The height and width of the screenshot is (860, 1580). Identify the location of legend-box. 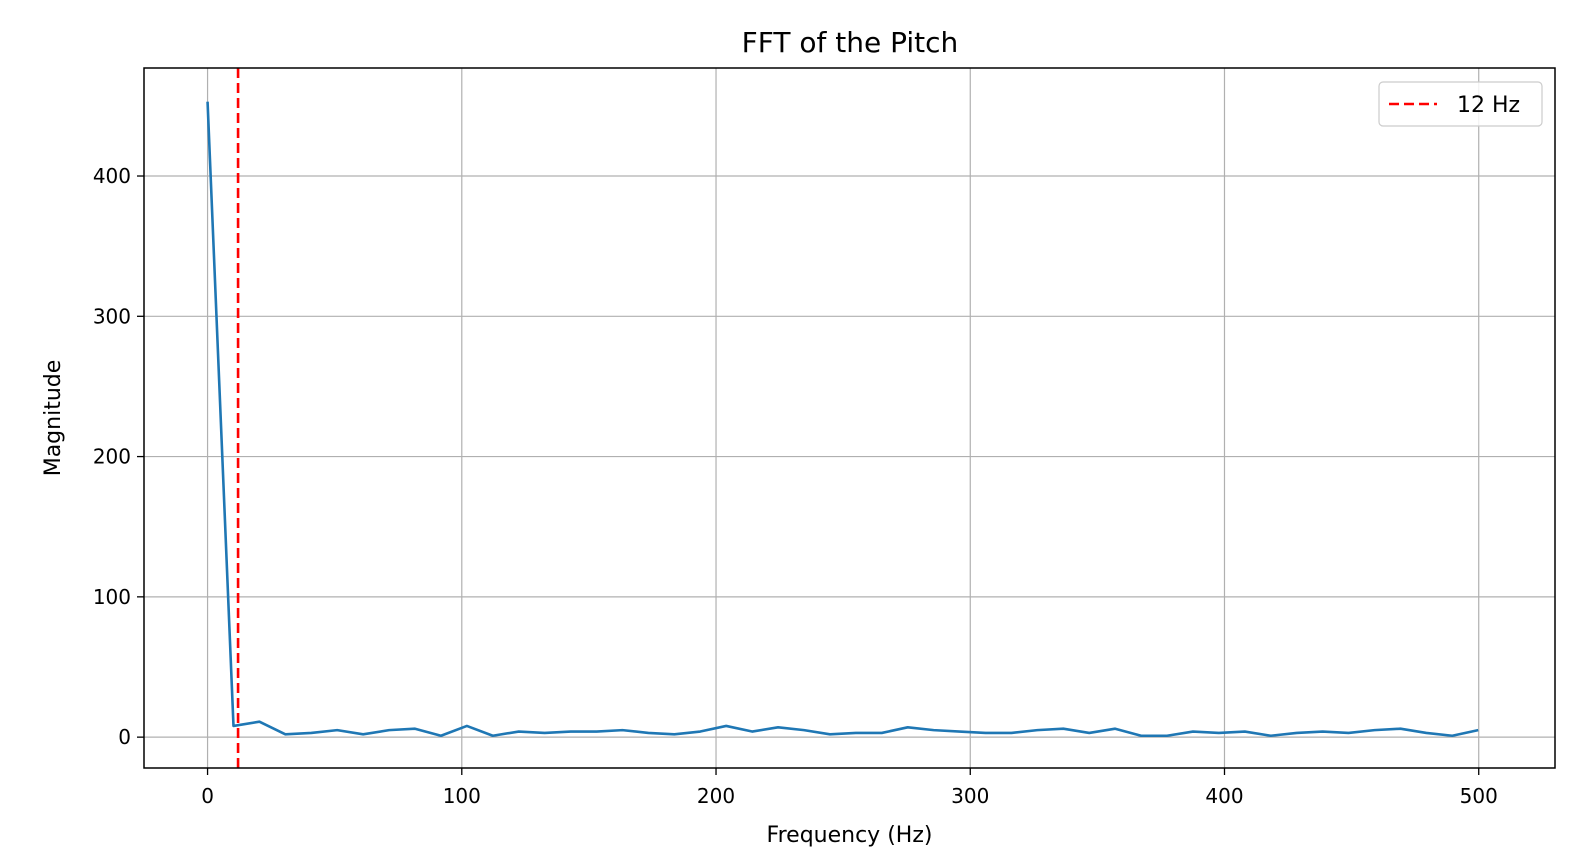
(1460, 104).